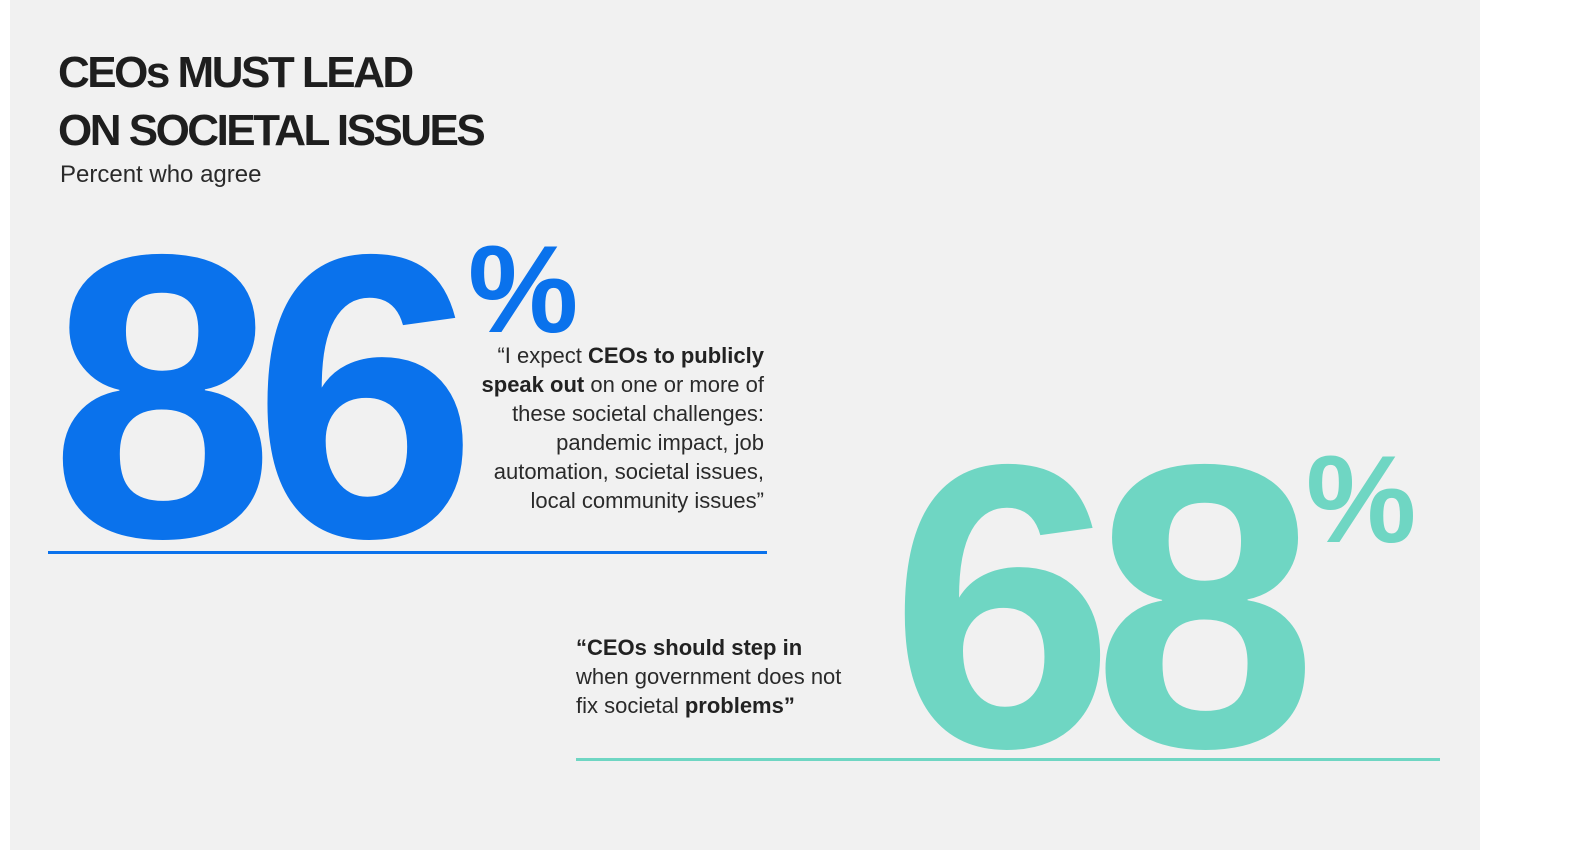  Describe the element at coordinates (272, 102) in the screenshot. I see `infographic-title: CEOs MUST LEAD ON SOCIETAL ISSUES` at that location.